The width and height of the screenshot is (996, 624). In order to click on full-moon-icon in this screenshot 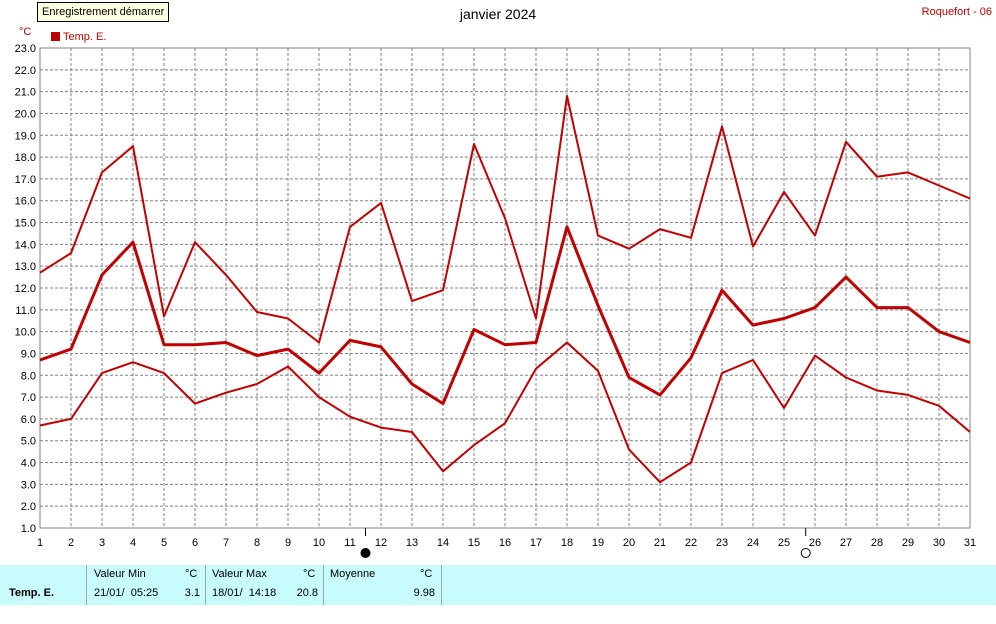, I will do `click(805, 553)`.